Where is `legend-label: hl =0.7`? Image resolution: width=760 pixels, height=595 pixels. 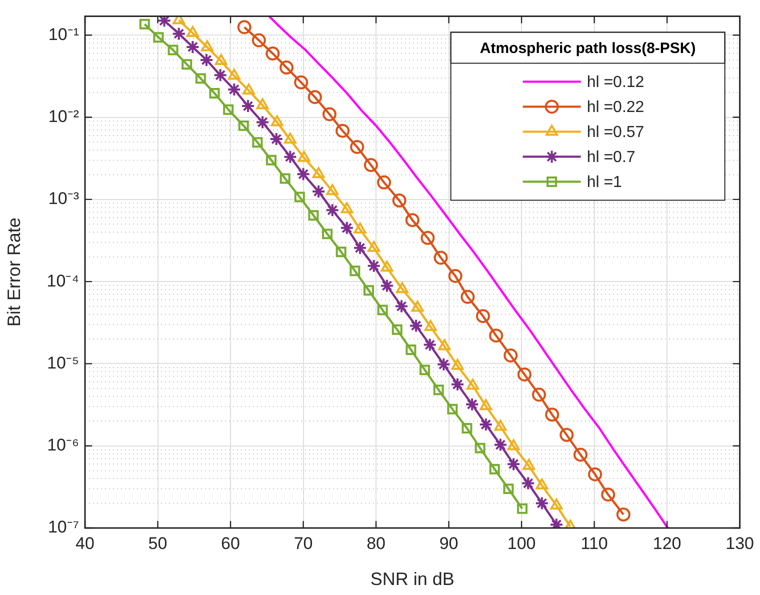
legend-label: hl =0.7 is located at coordinates (611, 157).